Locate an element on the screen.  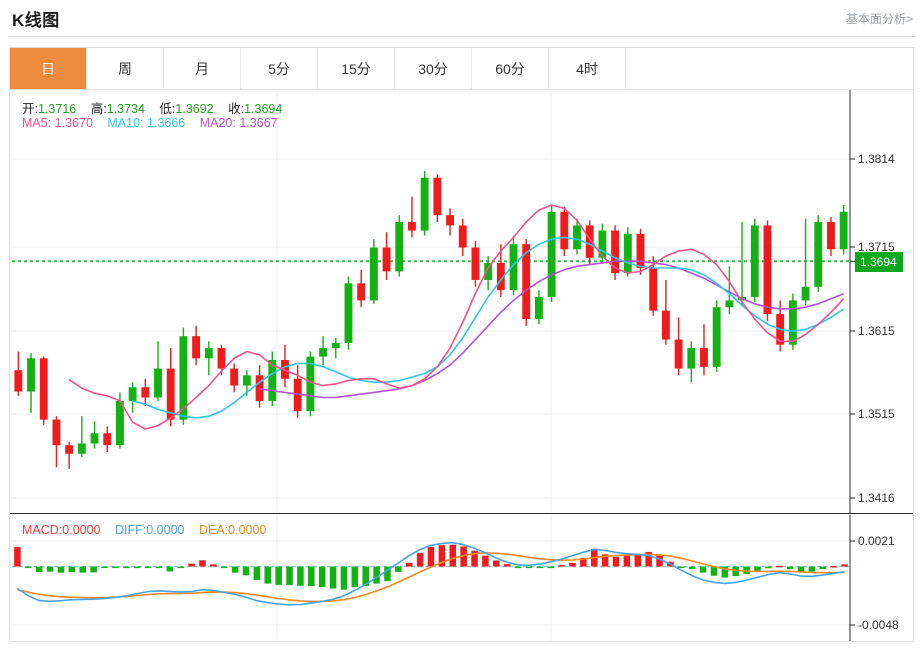
tab-label: 60分 is located at coordinates (510, 68).